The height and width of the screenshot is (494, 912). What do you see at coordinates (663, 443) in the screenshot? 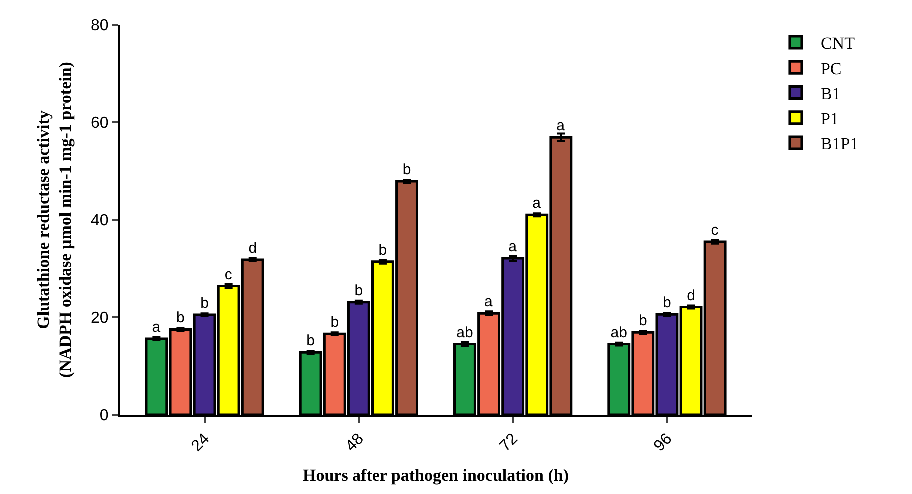
I see `x-tick-label: 96` at bounding box center [663, 443].